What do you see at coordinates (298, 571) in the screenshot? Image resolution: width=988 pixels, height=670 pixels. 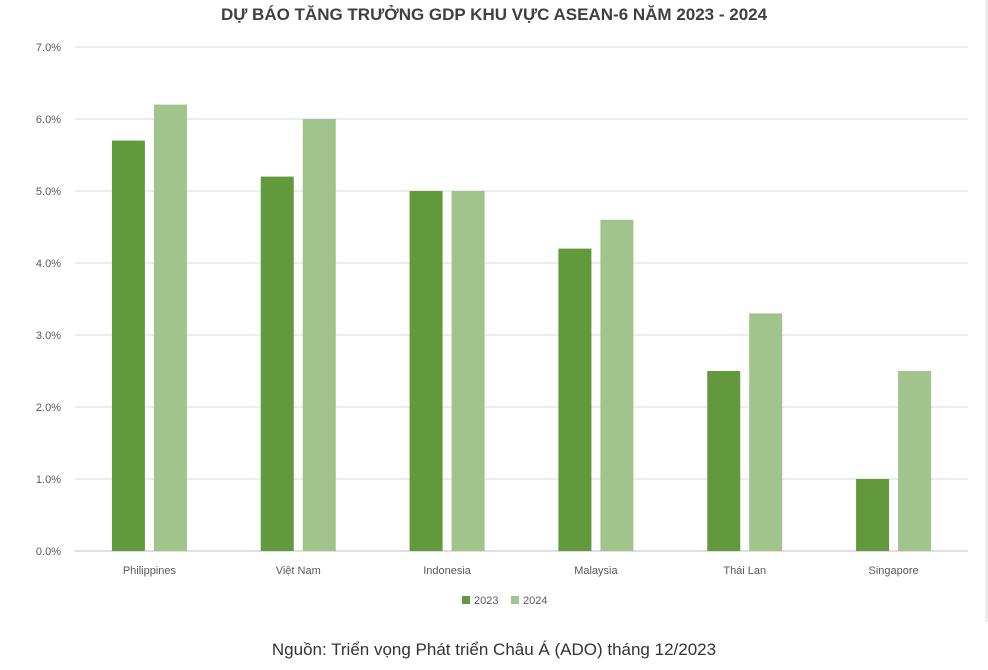 I see `x-tick-label: Việt Nam` at bounding box center [298, 571].